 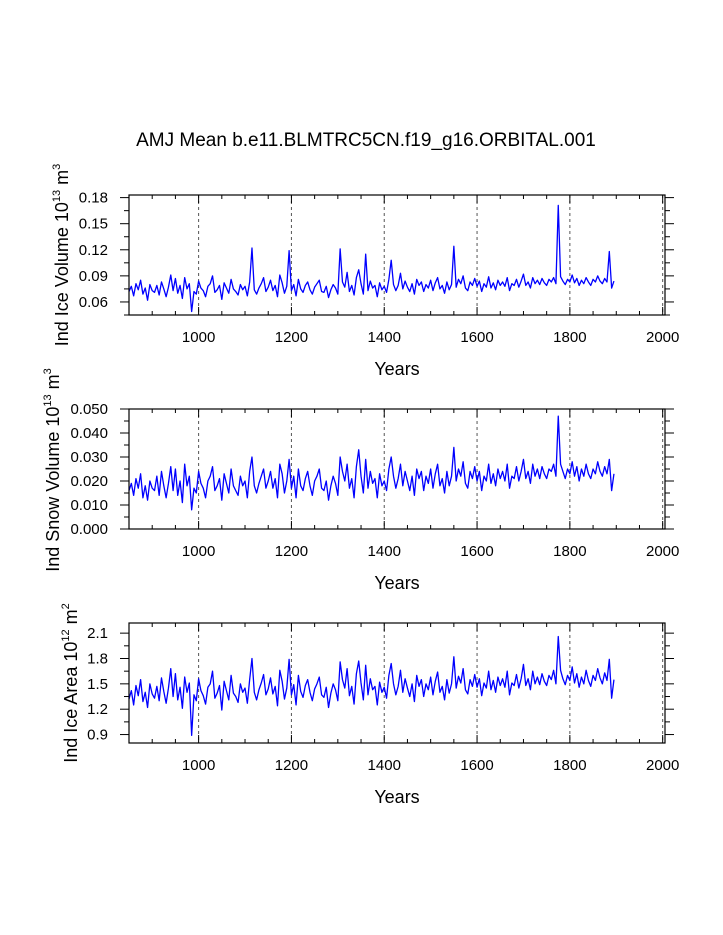 I want to click on y-tick-label: 0.18, so click(x=93, y=198).